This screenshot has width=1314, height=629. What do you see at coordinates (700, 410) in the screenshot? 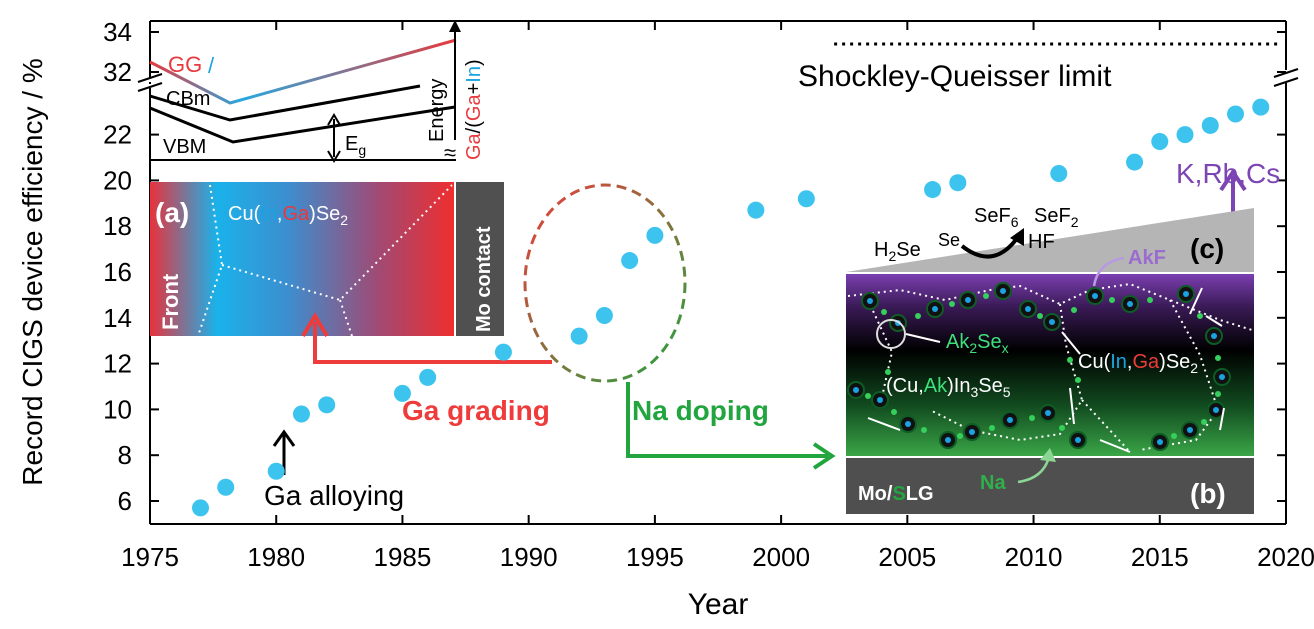
I see `na-doping-label: Na doping` at bounding box center [700, 410].